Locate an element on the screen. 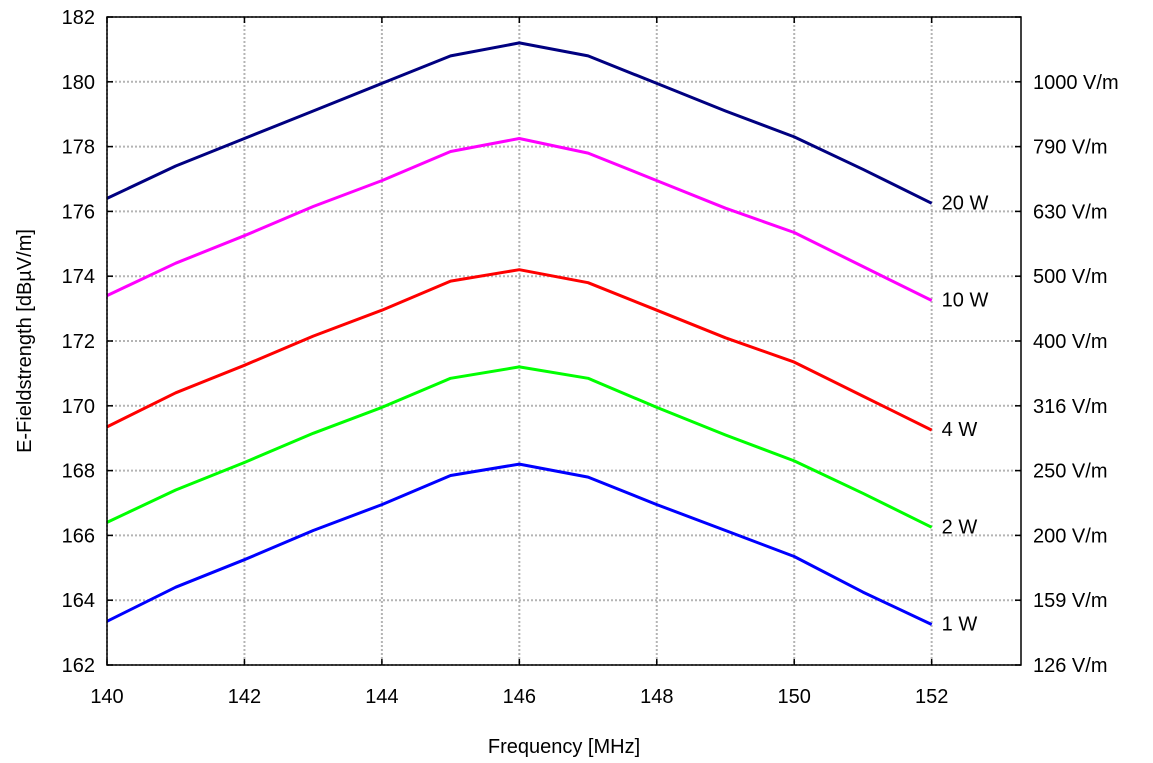 This screenshot has width=1153, height=763. y2-tick-label: 500 V/m is located at coordinates (1070, 277).